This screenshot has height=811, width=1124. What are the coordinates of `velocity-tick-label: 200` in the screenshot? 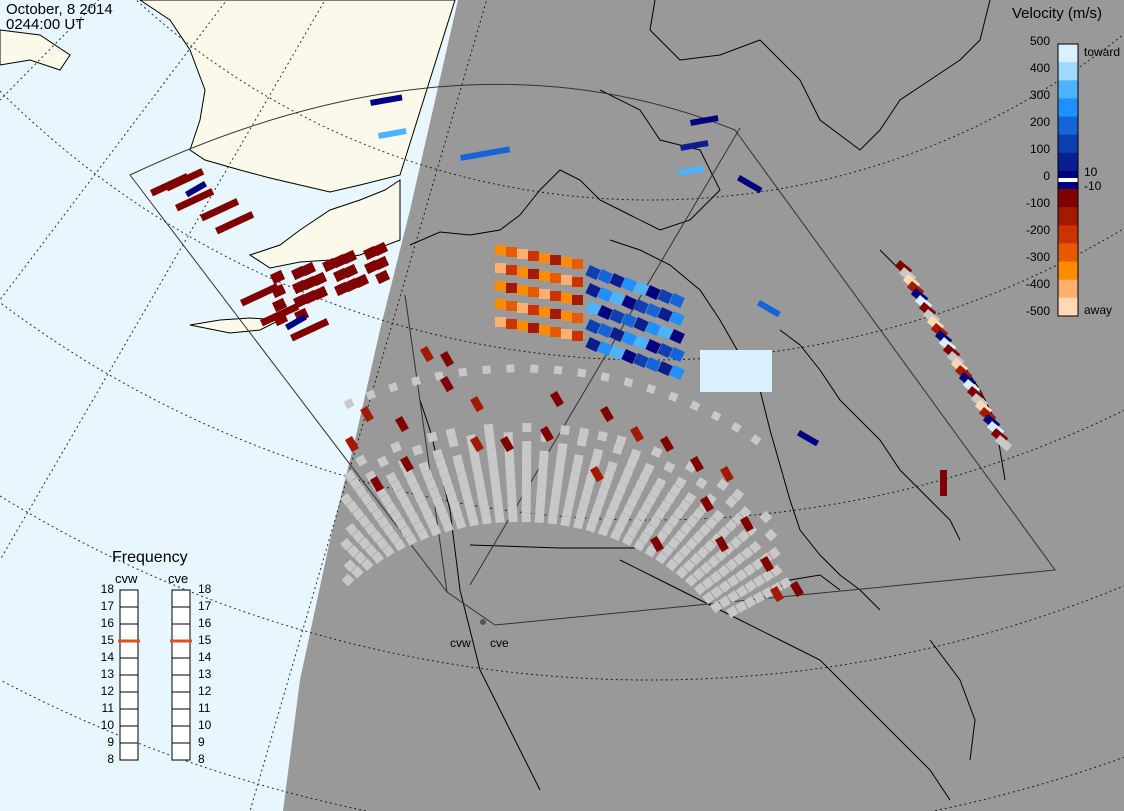 It's located at (1039, 122).